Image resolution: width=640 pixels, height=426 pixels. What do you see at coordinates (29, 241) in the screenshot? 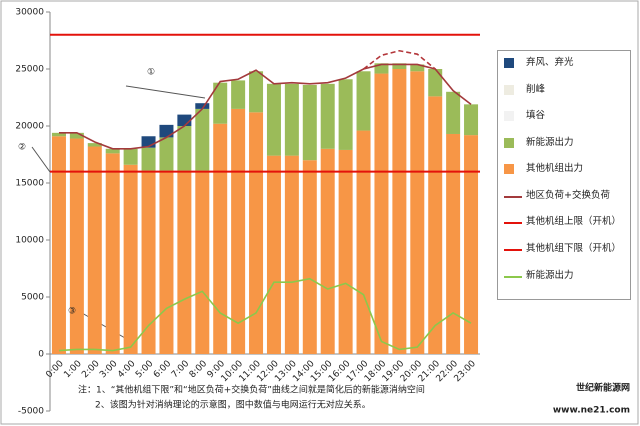
I see `y-tick-label: 10000` at bounding box center [29, 241].